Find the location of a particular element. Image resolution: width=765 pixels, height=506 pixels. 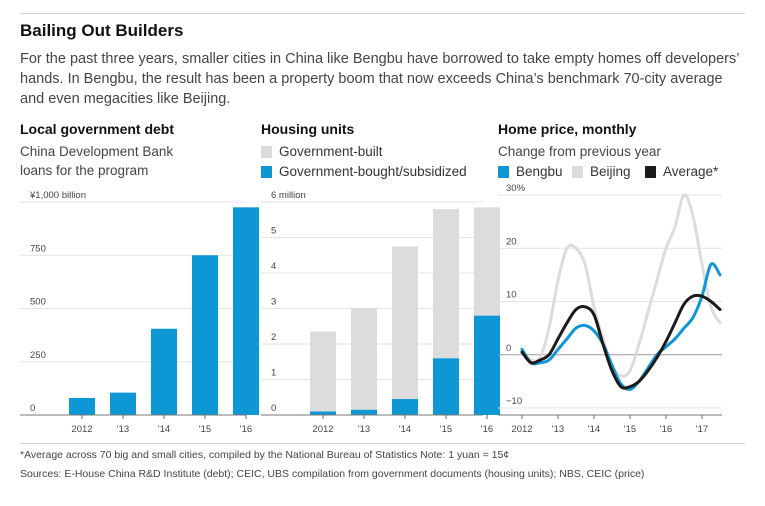

price-x-tick-label: '17 is located at coordinates (702, 429).